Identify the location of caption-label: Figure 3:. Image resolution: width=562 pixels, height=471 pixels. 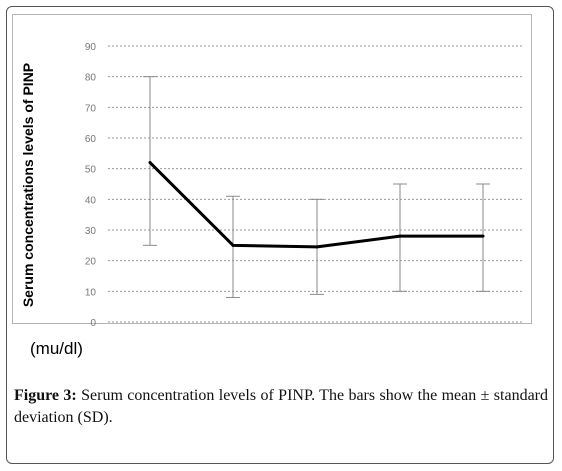
(45, 395).